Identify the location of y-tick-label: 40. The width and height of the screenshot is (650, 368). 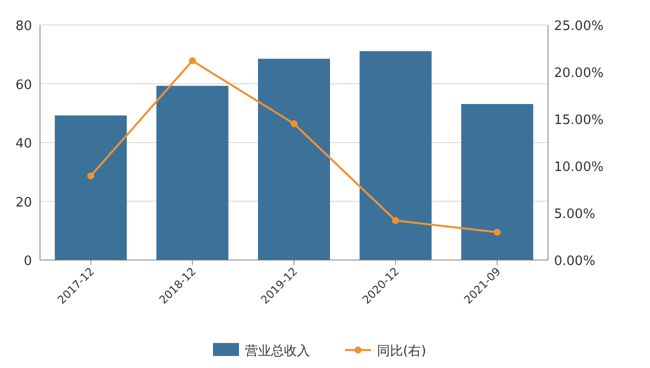
(23, 144).